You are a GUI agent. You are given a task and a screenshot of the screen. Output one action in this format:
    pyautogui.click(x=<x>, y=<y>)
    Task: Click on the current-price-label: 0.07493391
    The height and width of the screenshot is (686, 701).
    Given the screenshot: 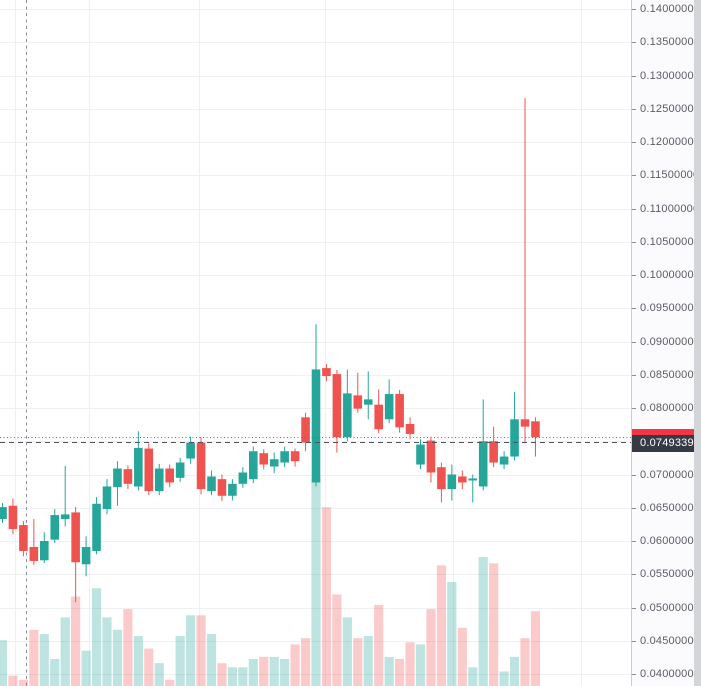 What is the action you would take?
    pyautogui.click(x=666, y=440)
    